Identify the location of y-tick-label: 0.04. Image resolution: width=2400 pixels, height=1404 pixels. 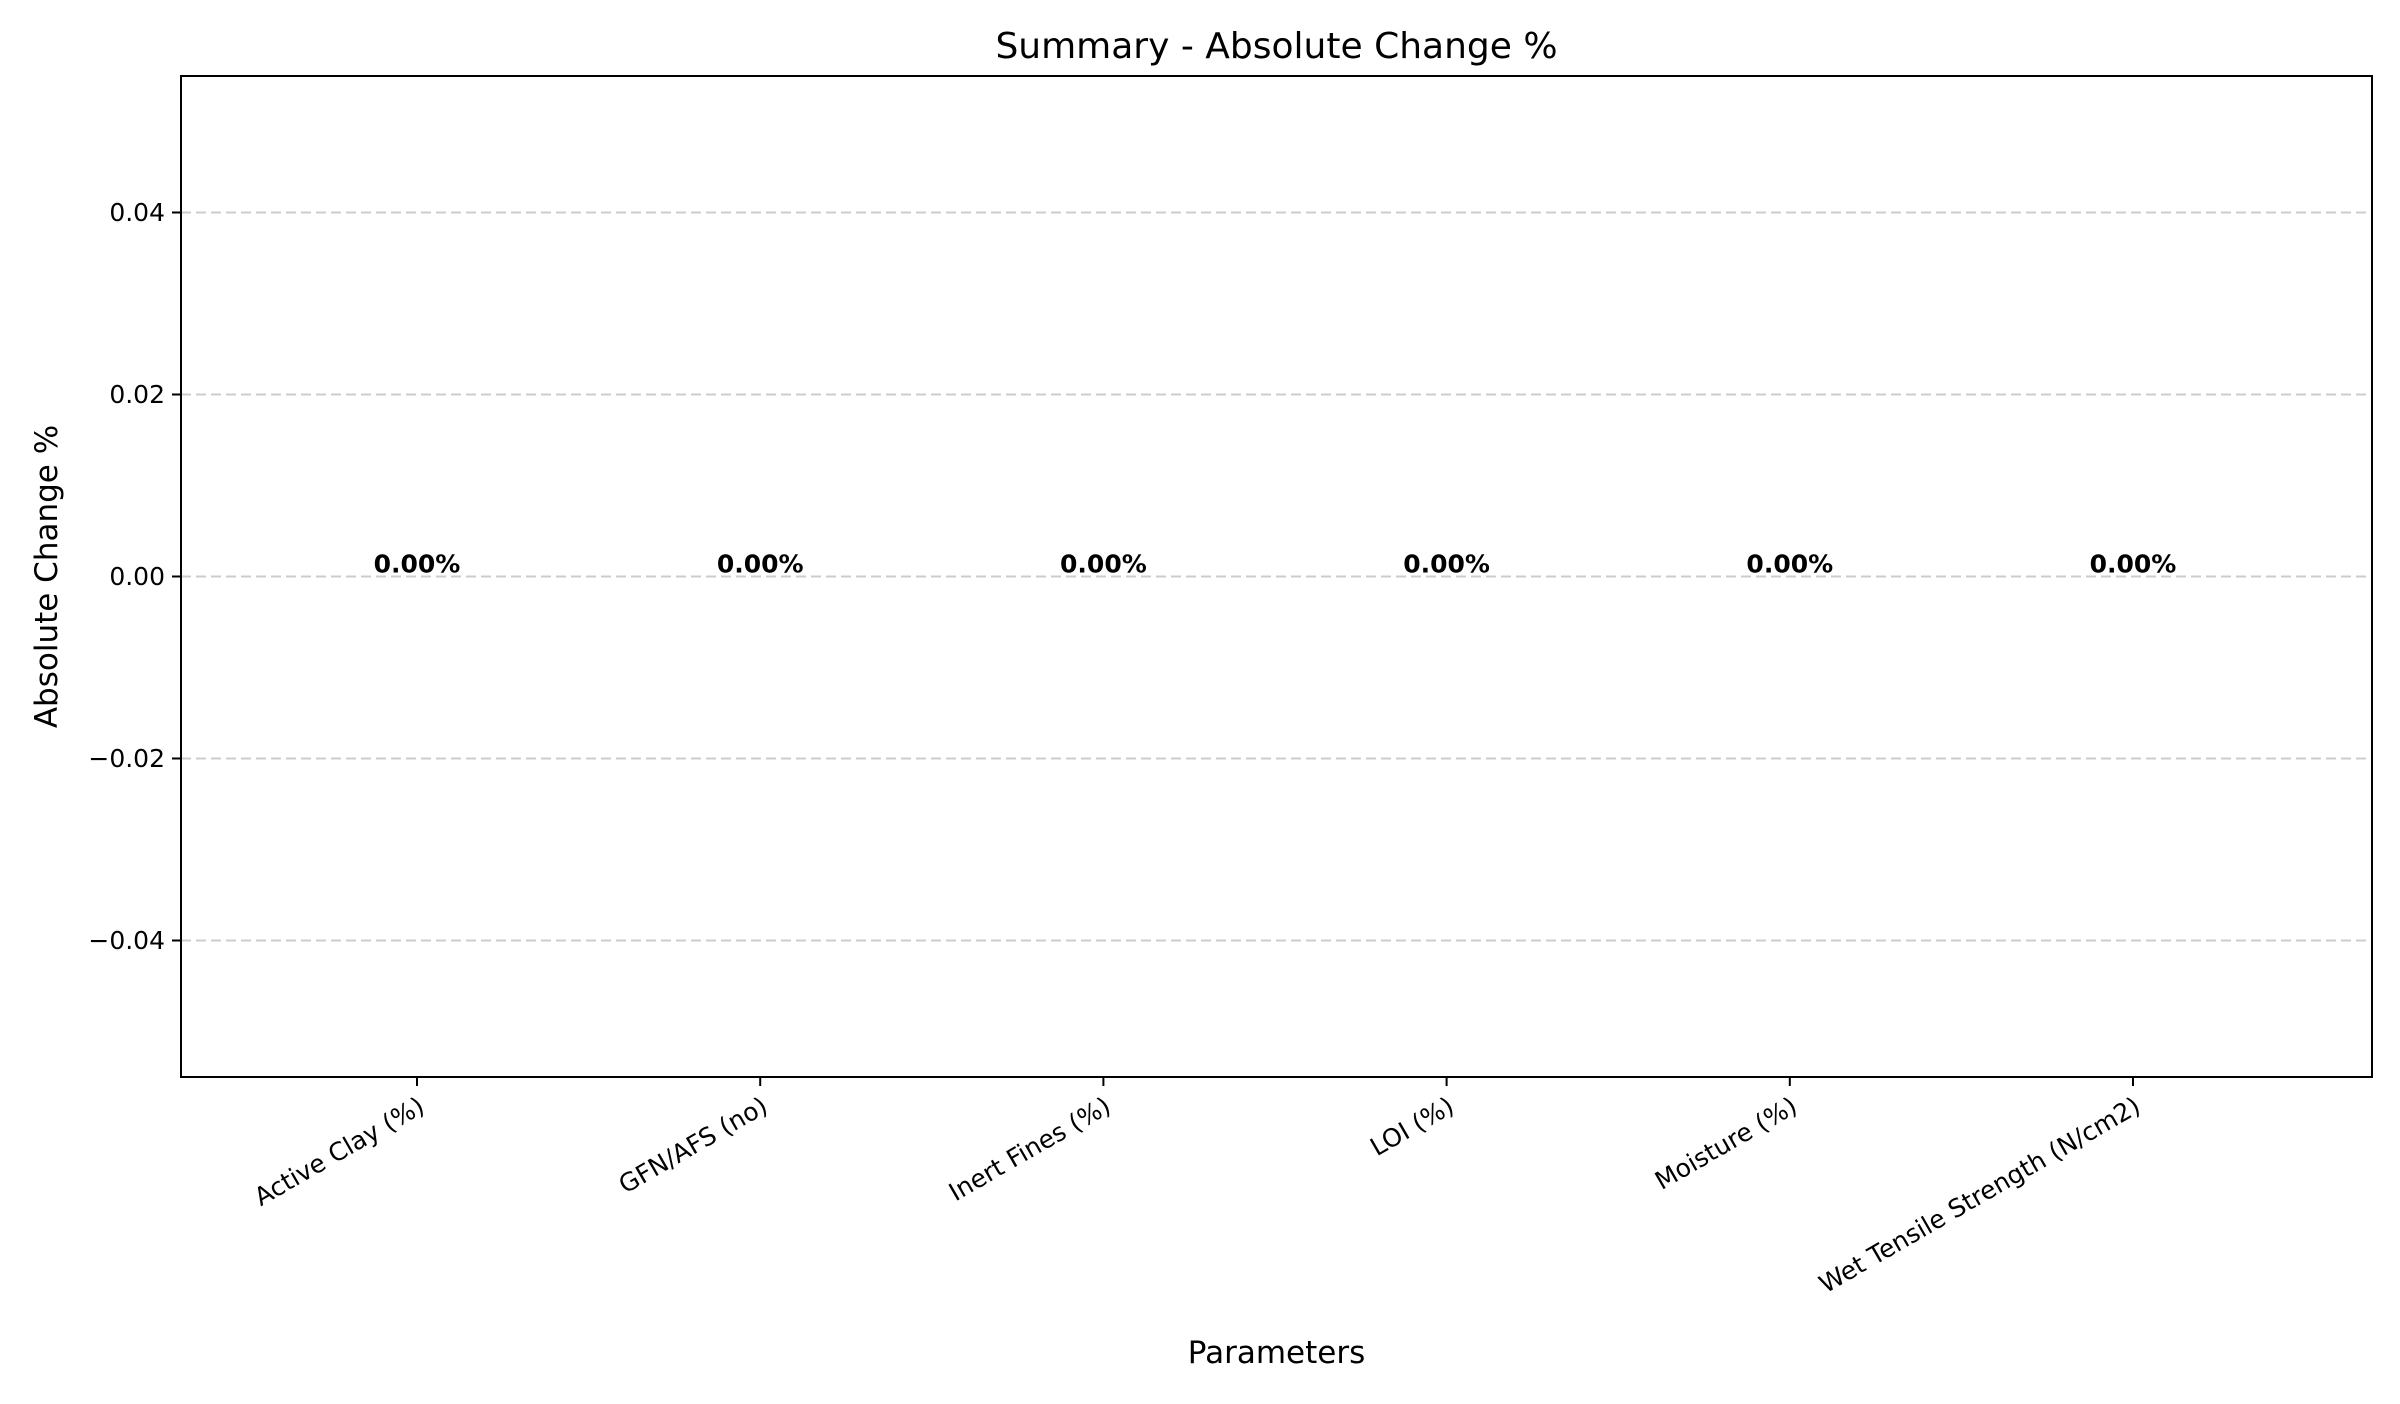
(137, 212).